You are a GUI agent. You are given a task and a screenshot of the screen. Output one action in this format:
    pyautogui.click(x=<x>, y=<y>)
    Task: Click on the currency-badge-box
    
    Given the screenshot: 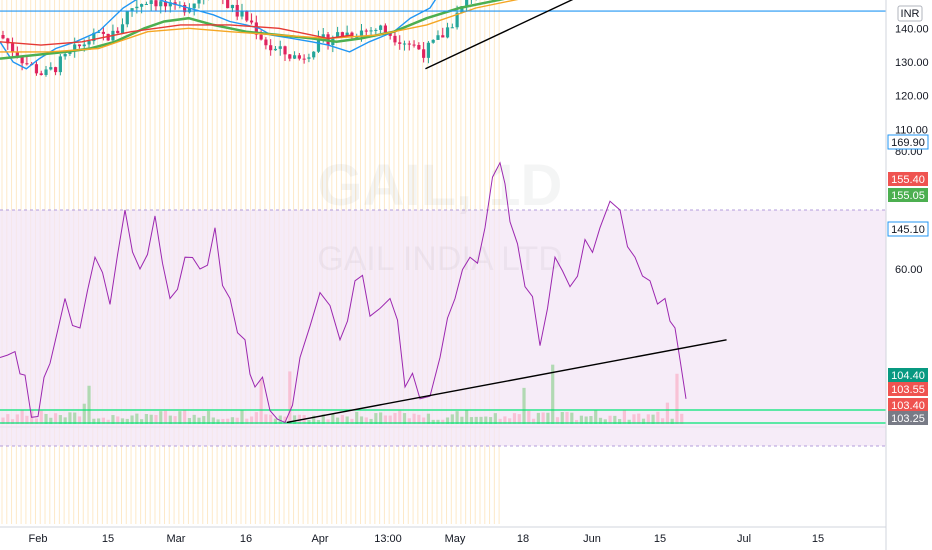 What is the action you would take?
    pyautogui.click(x=910, y=13)
    